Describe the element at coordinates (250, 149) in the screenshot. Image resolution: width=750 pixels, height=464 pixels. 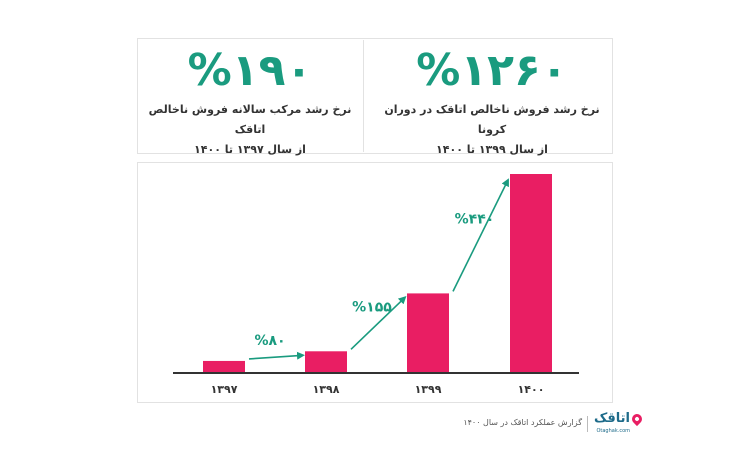
I see `stat-period: از سال ۱۳۹۷ تا ۱۴۰۰` at that location.